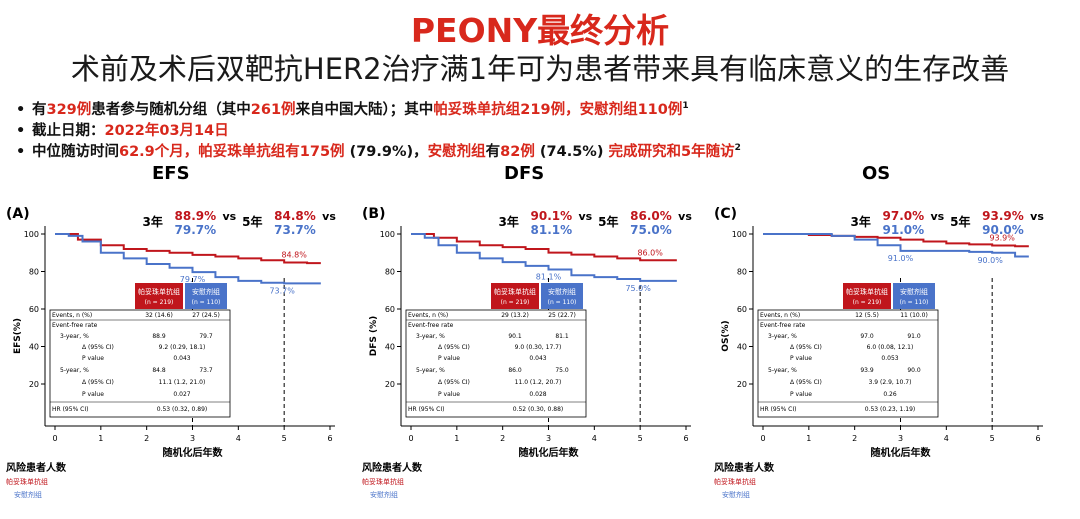 The image size is (1080, 519). I want to click on arm-header-plac, so click(562, 296).